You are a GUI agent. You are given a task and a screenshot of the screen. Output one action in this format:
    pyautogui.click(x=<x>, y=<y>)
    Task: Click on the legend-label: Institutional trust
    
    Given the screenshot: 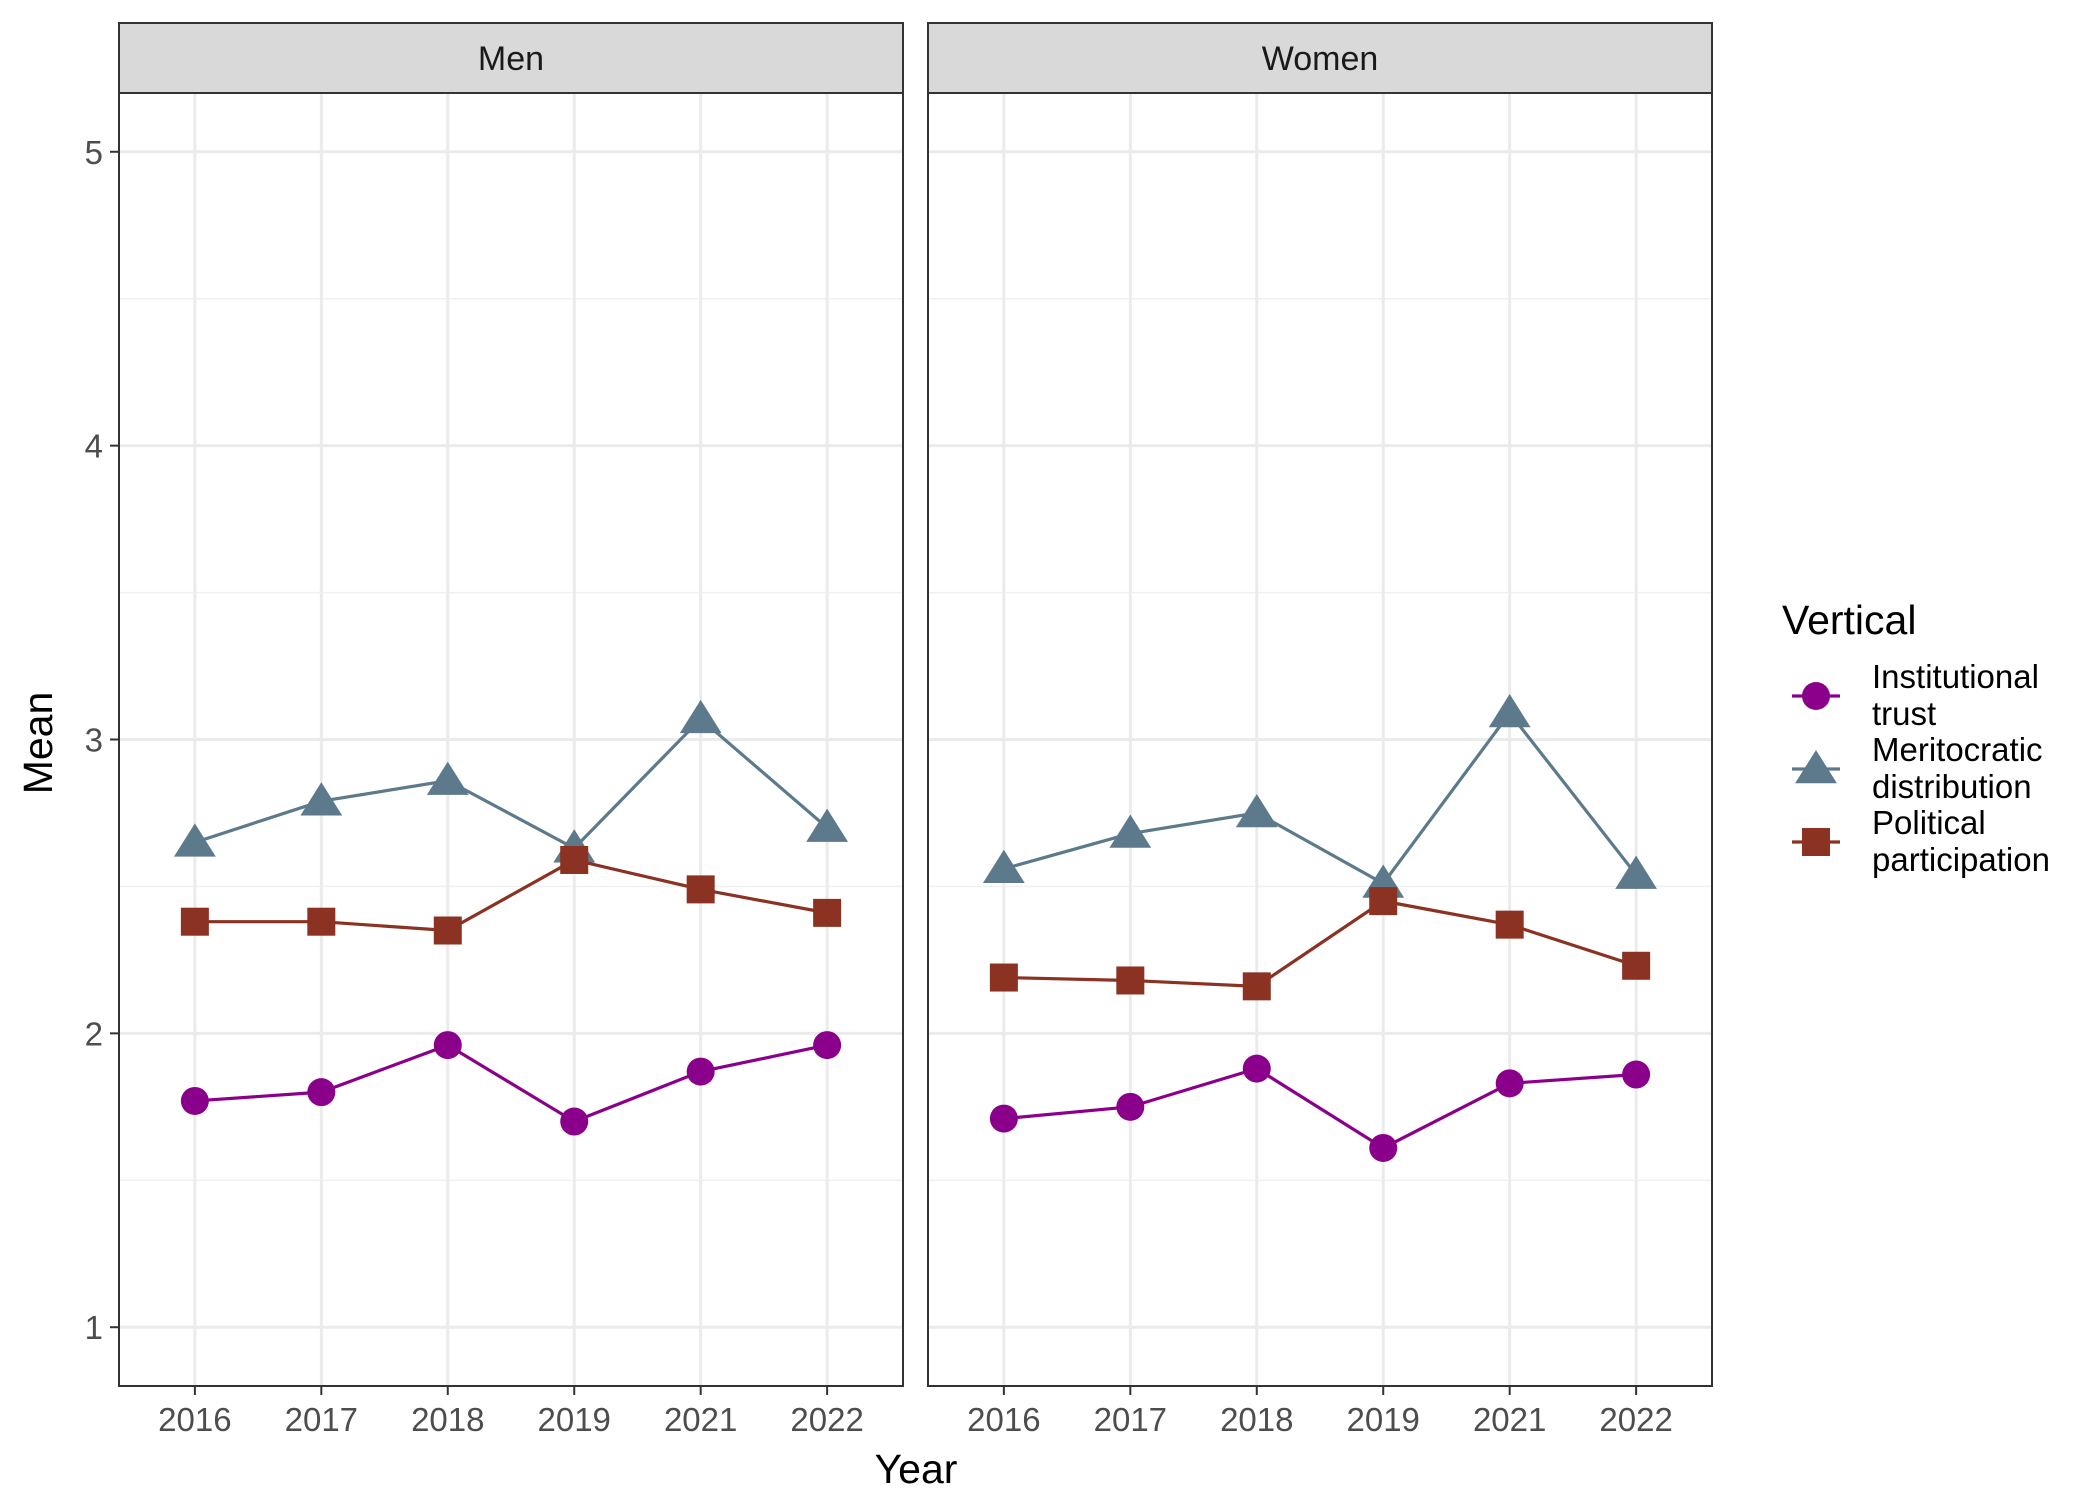 What is the action you would take?
    pyautogui.click(x=1955, y=695)
    